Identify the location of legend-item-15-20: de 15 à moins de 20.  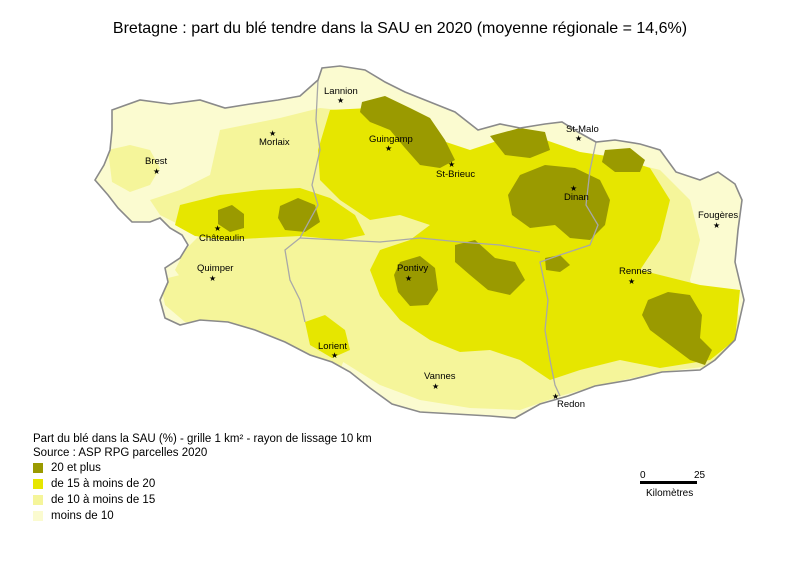
(202, 484).